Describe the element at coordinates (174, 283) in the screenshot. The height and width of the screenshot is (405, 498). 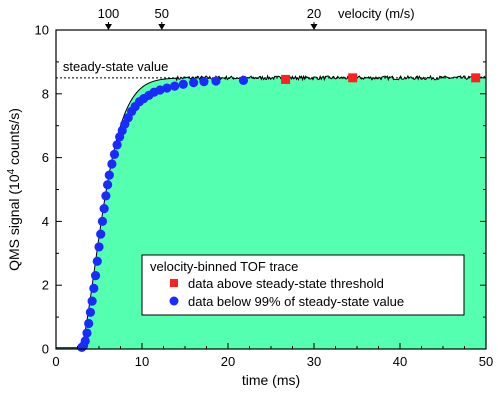
I see `legend-square-marker` at that location.